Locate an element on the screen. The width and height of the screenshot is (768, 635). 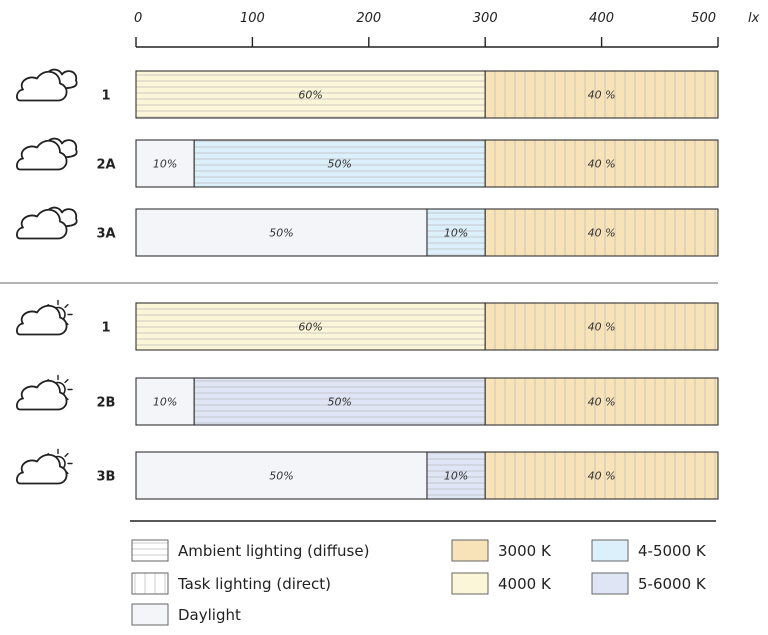
bar-row: 3A 50% 10% 40 % is located at coordinates (367, 231).